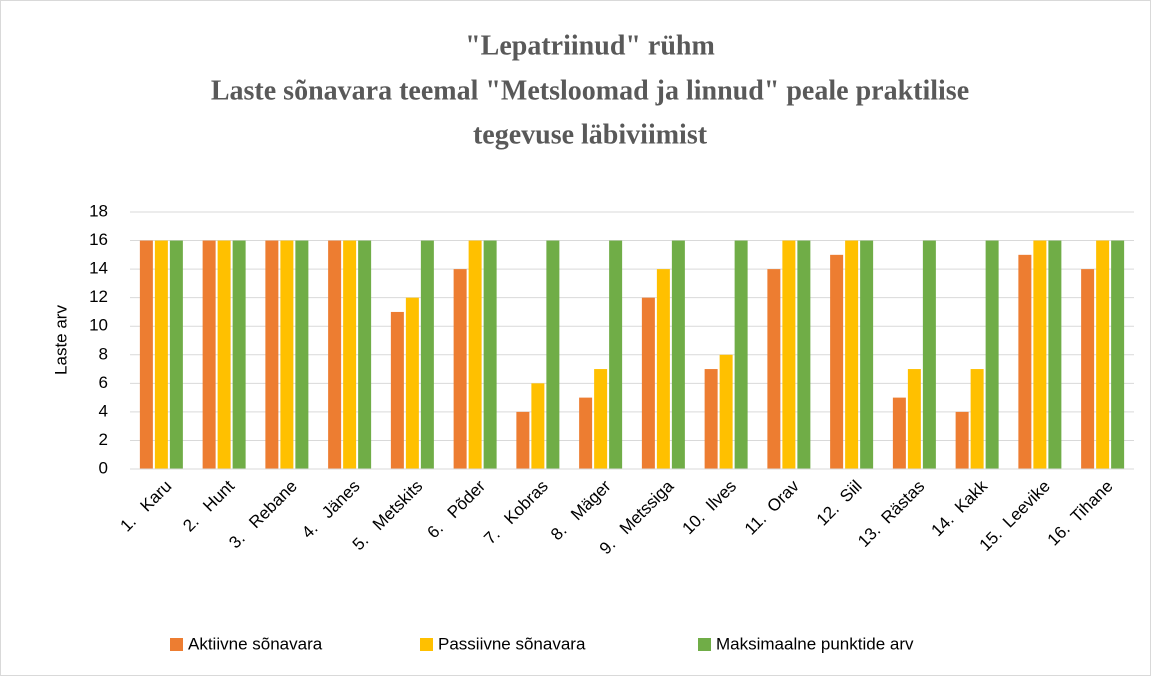 This screenshot has width=1151, height=681. I want to click on y-tick-label: 4, so click(103, 410).